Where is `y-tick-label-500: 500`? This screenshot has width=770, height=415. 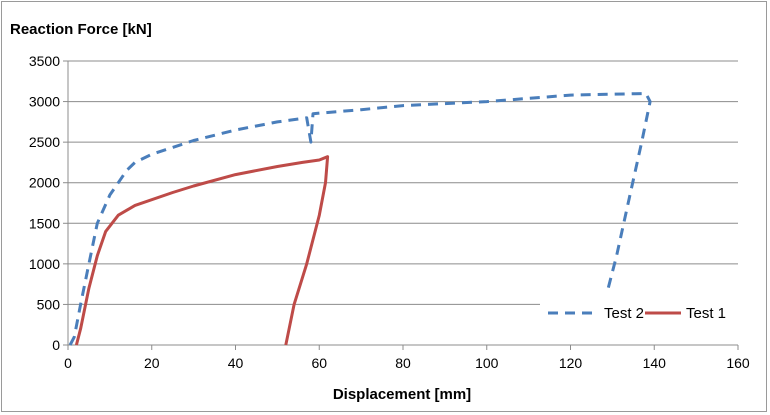
y-tick-label-500: 500 is located at coordinates (49, 304).